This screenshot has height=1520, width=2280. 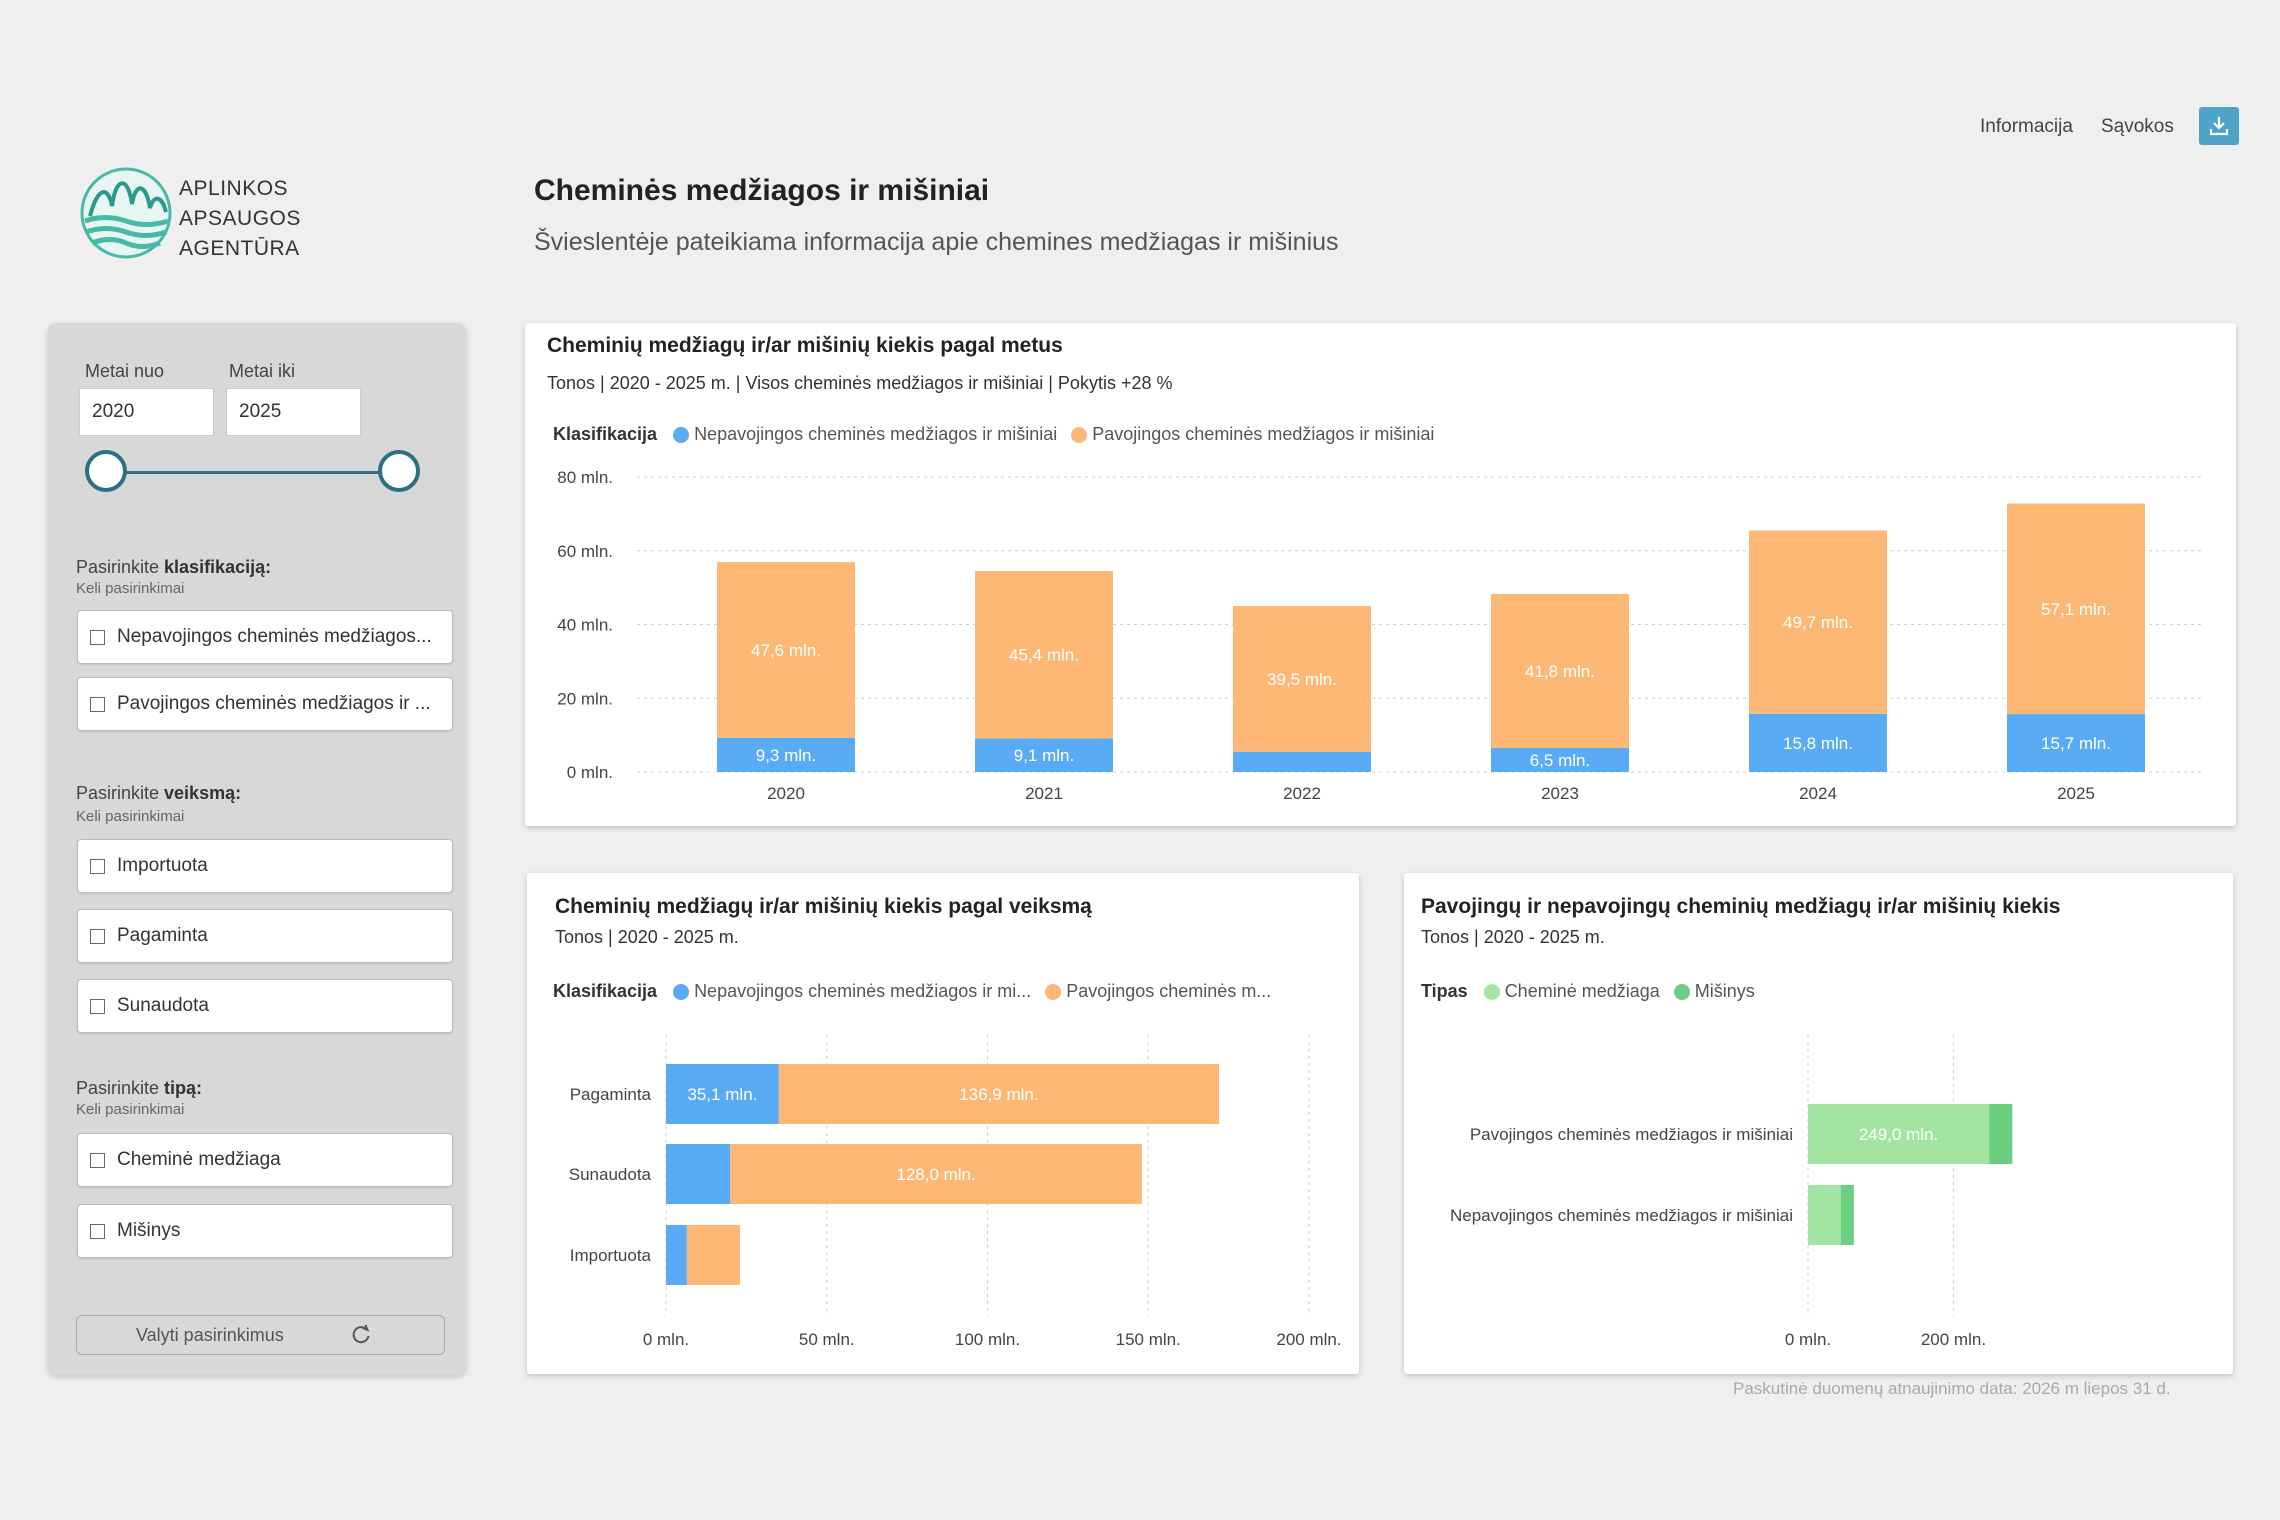 I want to click on bar-data-label: 9,1 mln., so click(x=1044, y=755).